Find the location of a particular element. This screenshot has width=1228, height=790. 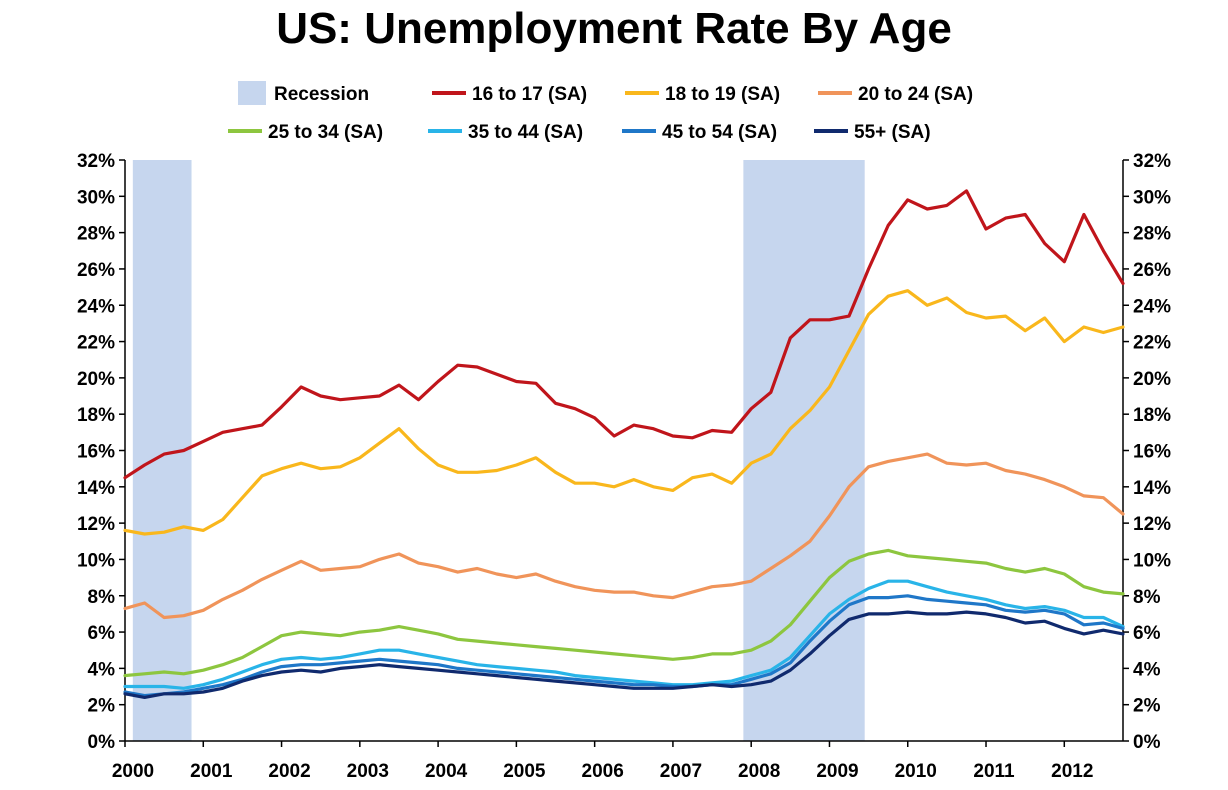

y-tick-label-left: 2% is located at coordinates (102, 706).